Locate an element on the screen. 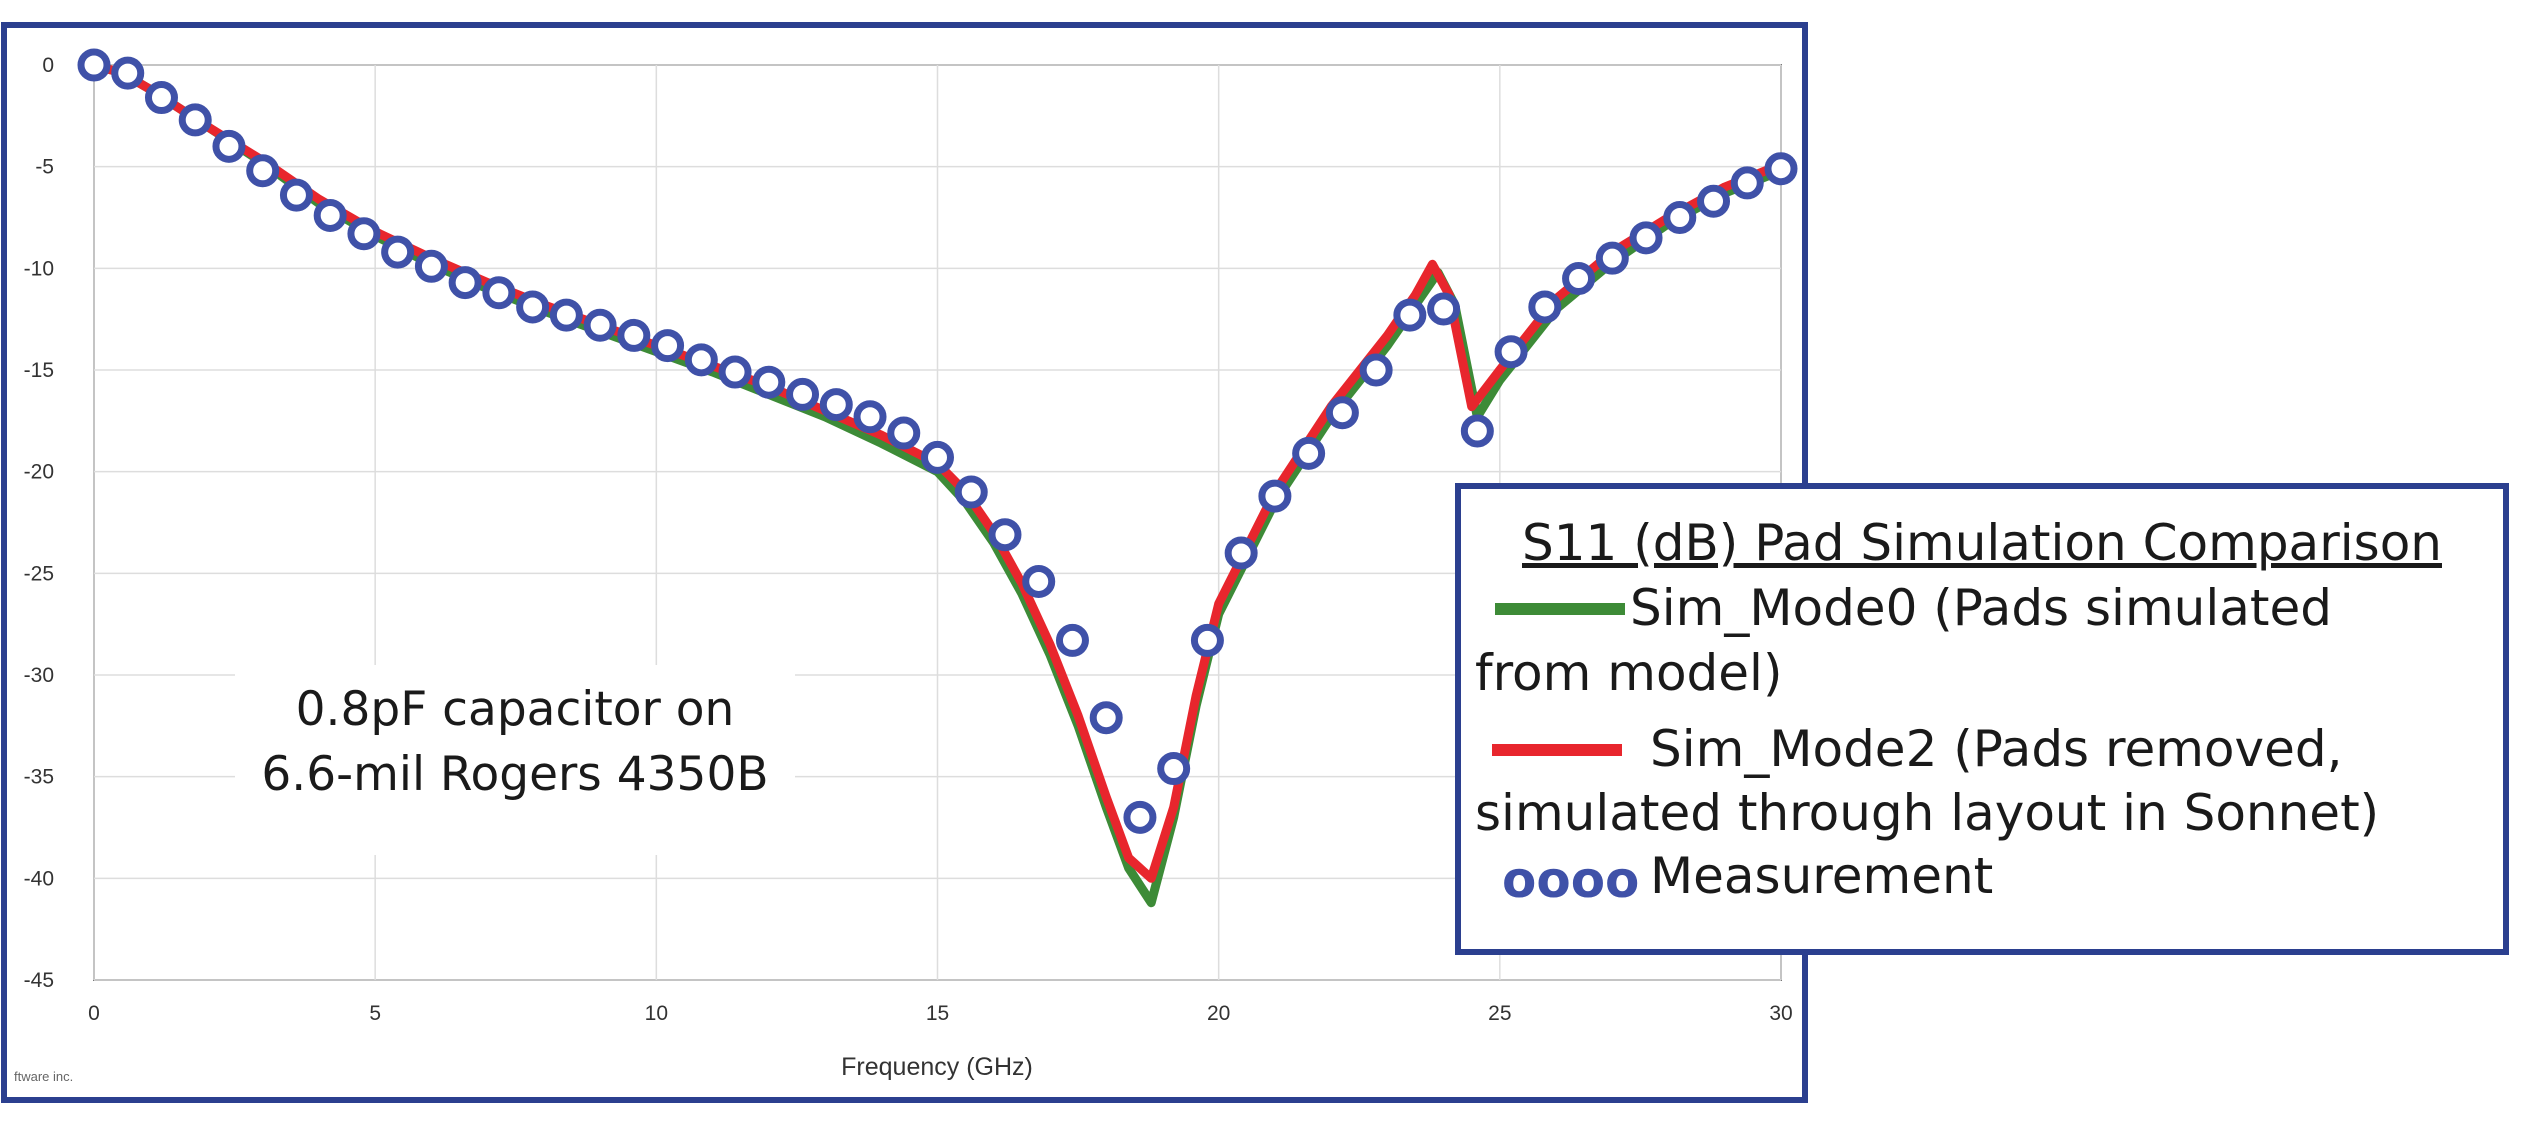 This screenshot has height=1133, width=2522. y-axis-ticks: 0 -5 -10 -15 -20 -25 -30 -35 -40 -45 is located at coordinates (39, 523).